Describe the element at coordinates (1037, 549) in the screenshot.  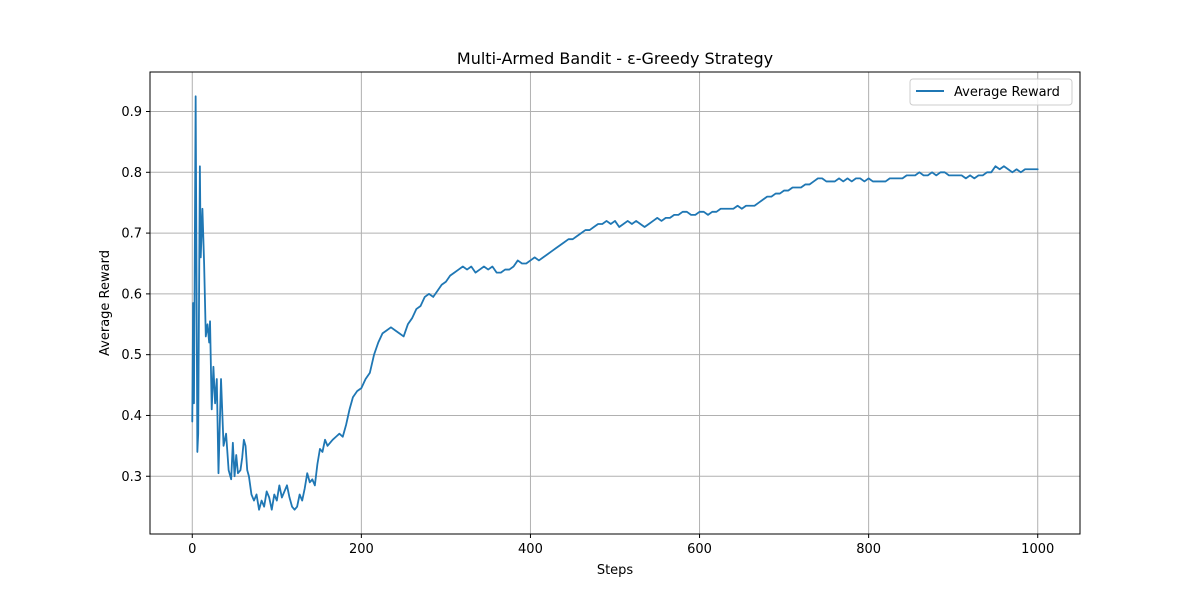
I see `x-tick-label: 1000` at that location.